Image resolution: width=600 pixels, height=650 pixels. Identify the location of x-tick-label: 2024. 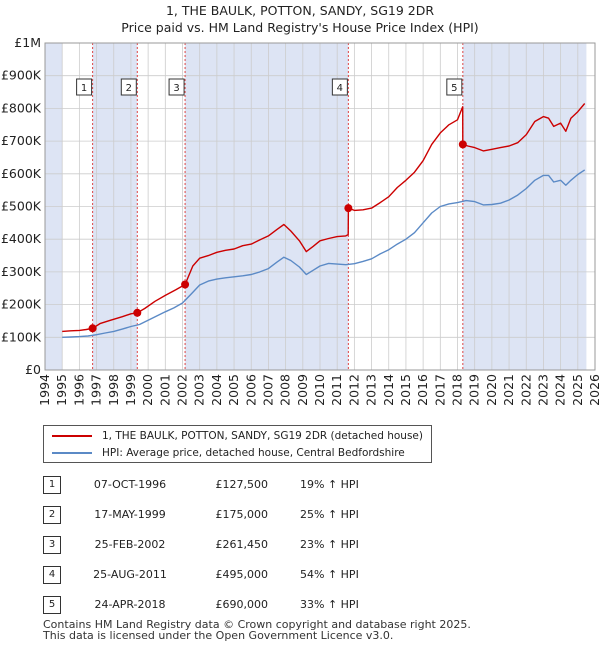
(560, 390).